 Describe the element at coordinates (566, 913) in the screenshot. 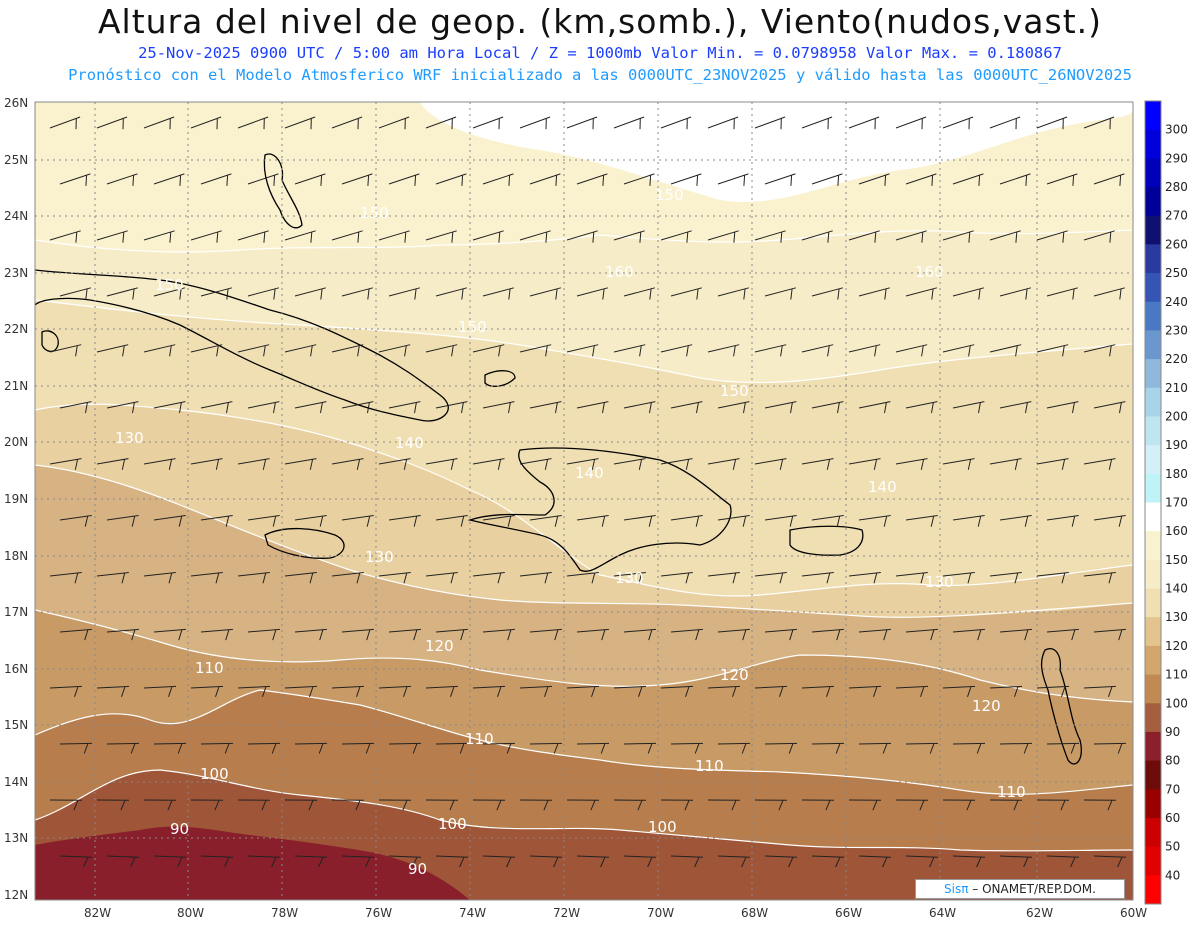

I see `lon-label: 72W` at that location.